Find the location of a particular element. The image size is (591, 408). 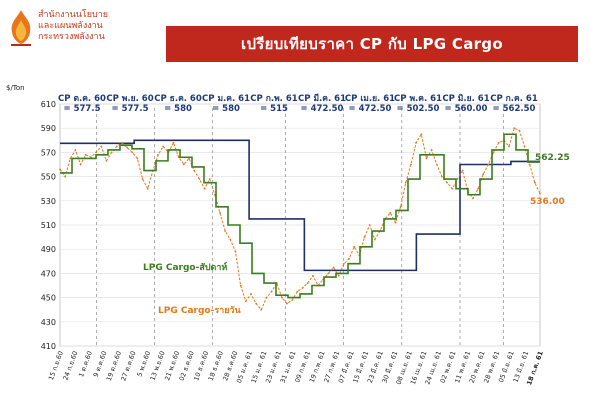

cp-annotation-month: CP พ.ค. 61 is located at coordinates (418, 99).